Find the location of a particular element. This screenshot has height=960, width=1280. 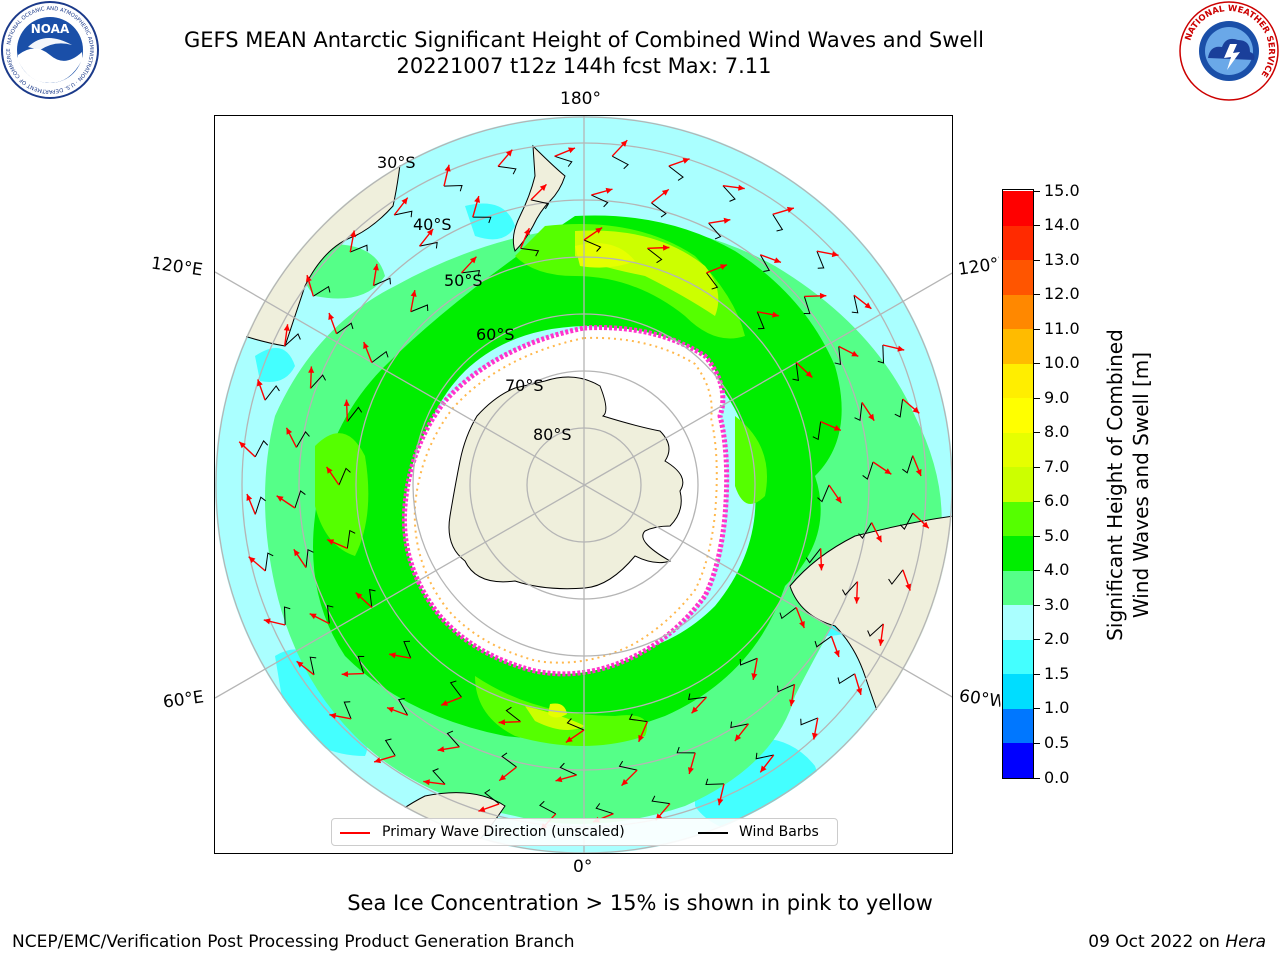

colorbar is located at coordinates (1018, 484).